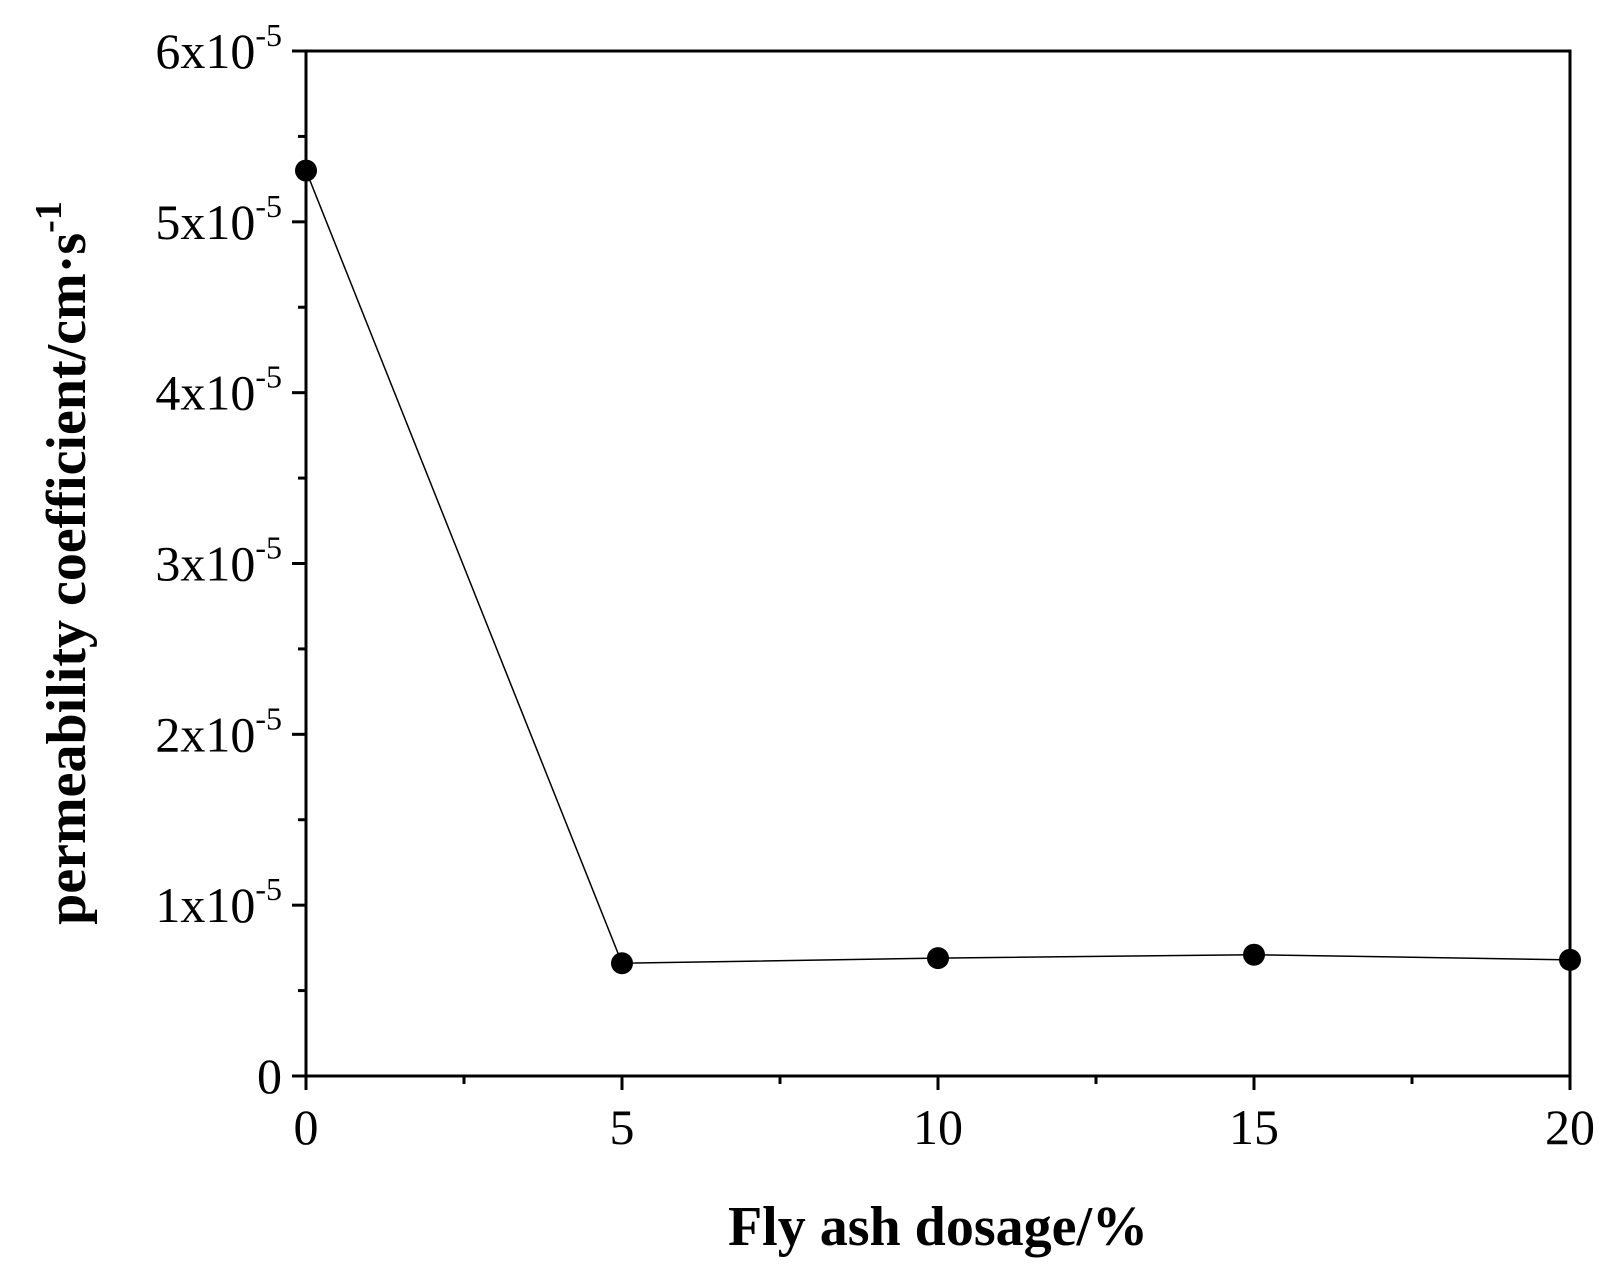  What do you see at coordinates (205, 905) in the screenshot?
I see `y-tick-label-base: 1x10` at bounding box center [205, 905].